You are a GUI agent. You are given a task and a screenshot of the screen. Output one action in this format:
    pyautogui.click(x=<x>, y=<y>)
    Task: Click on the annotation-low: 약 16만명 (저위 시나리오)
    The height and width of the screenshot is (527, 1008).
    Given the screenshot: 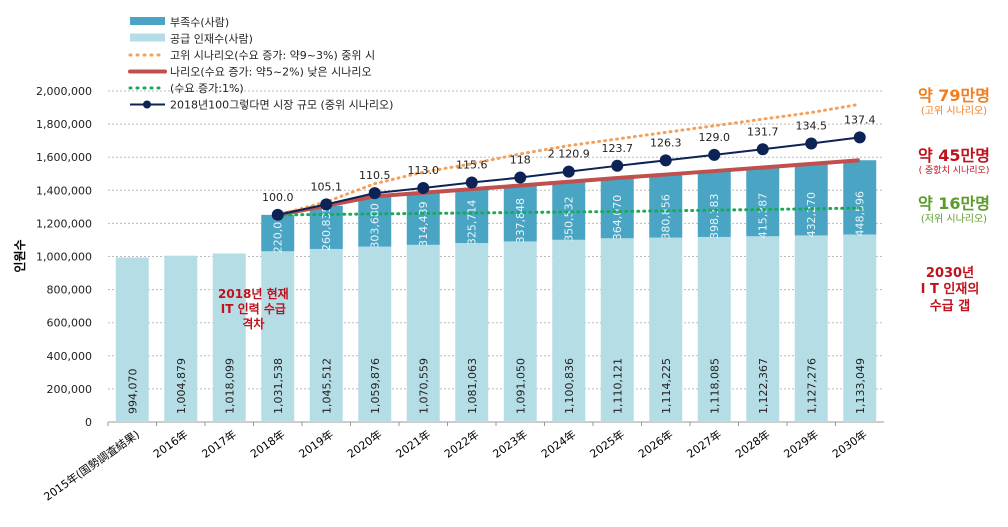 What is the action you would take?
    pyautogui.click(x=954, y=210)
    